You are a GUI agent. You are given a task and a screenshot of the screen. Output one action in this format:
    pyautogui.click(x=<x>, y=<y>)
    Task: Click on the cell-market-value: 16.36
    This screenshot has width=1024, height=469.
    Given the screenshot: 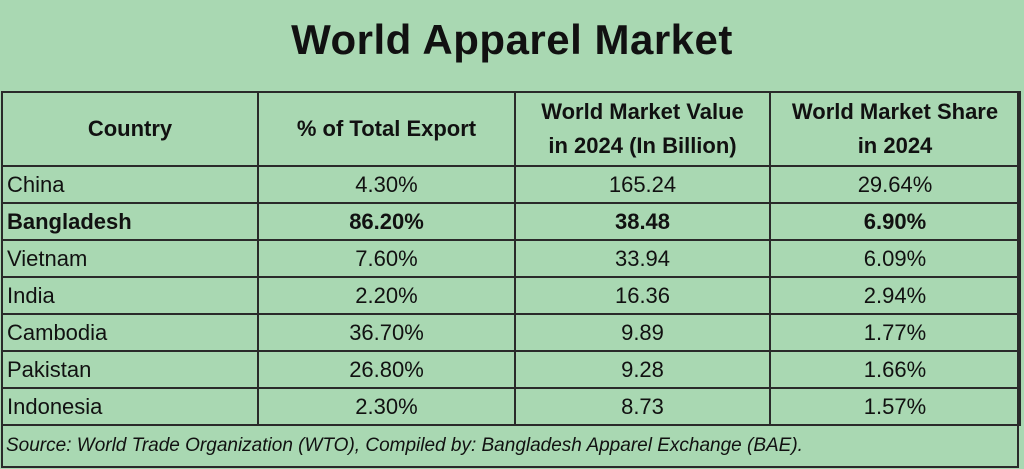 What is the action you would take?
    pyautogui.click(x=642, y=295)
    